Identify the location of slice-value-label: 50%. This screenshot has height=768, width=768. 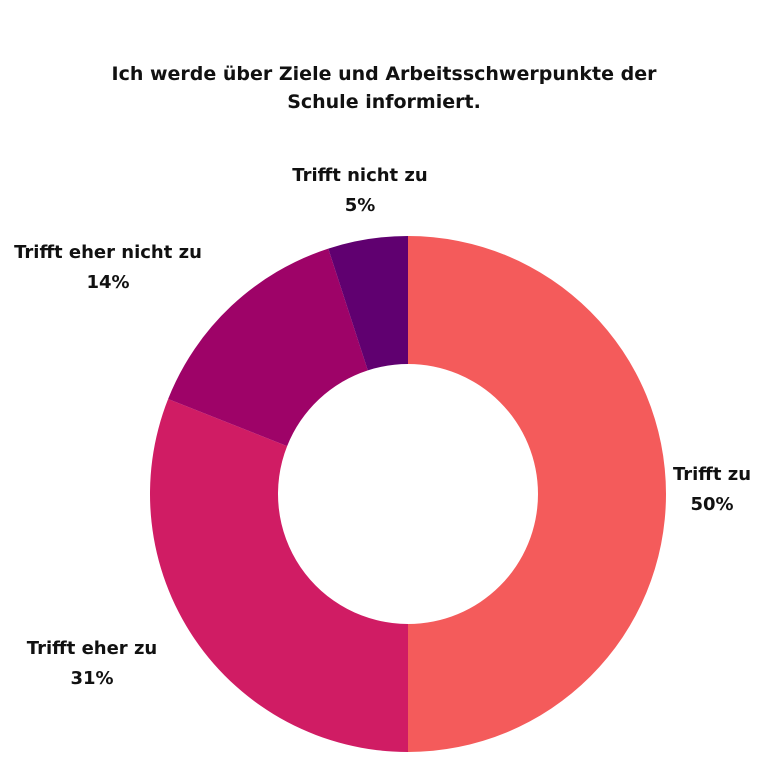
(711, 504).